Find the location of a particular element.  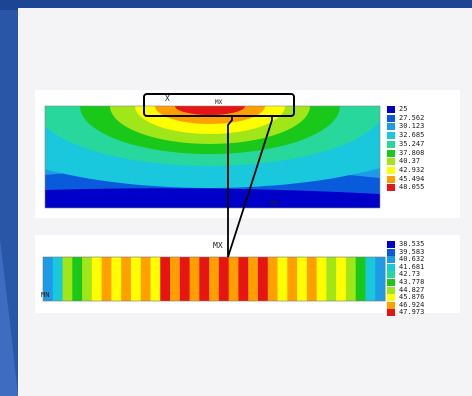

top-legend-label: 35.247 is located at coordinates (412, 143).